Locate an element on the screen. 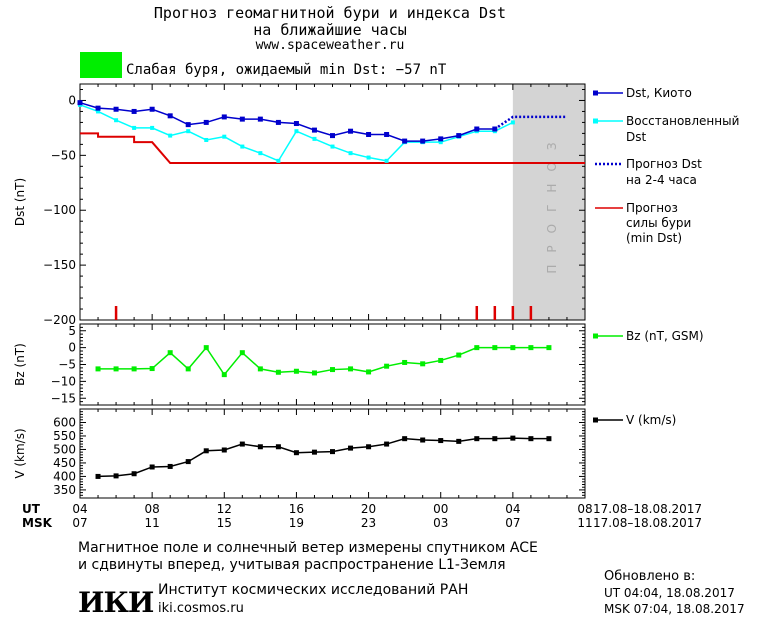 This screenshot has height=620, width=760. ut-dates: 17.08–18.08.2017 is located at coordinates (647, 509).